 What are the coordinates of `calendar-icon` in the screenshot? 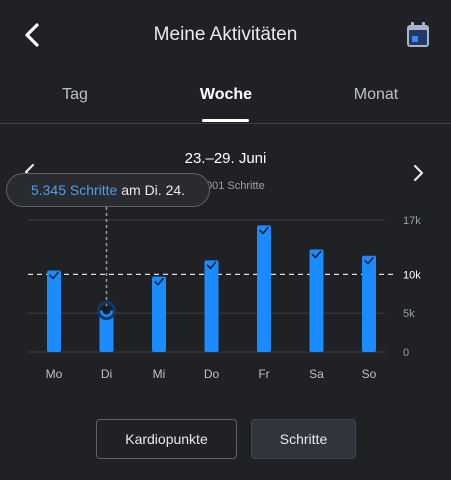 It's located at (418, 35).